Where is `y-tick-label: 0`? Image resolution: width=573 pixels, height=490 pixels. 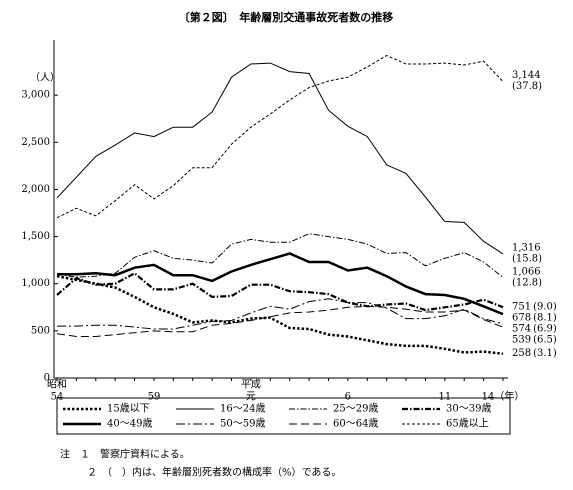
y-tick-label: 0 is located at coordinates (47, 378).